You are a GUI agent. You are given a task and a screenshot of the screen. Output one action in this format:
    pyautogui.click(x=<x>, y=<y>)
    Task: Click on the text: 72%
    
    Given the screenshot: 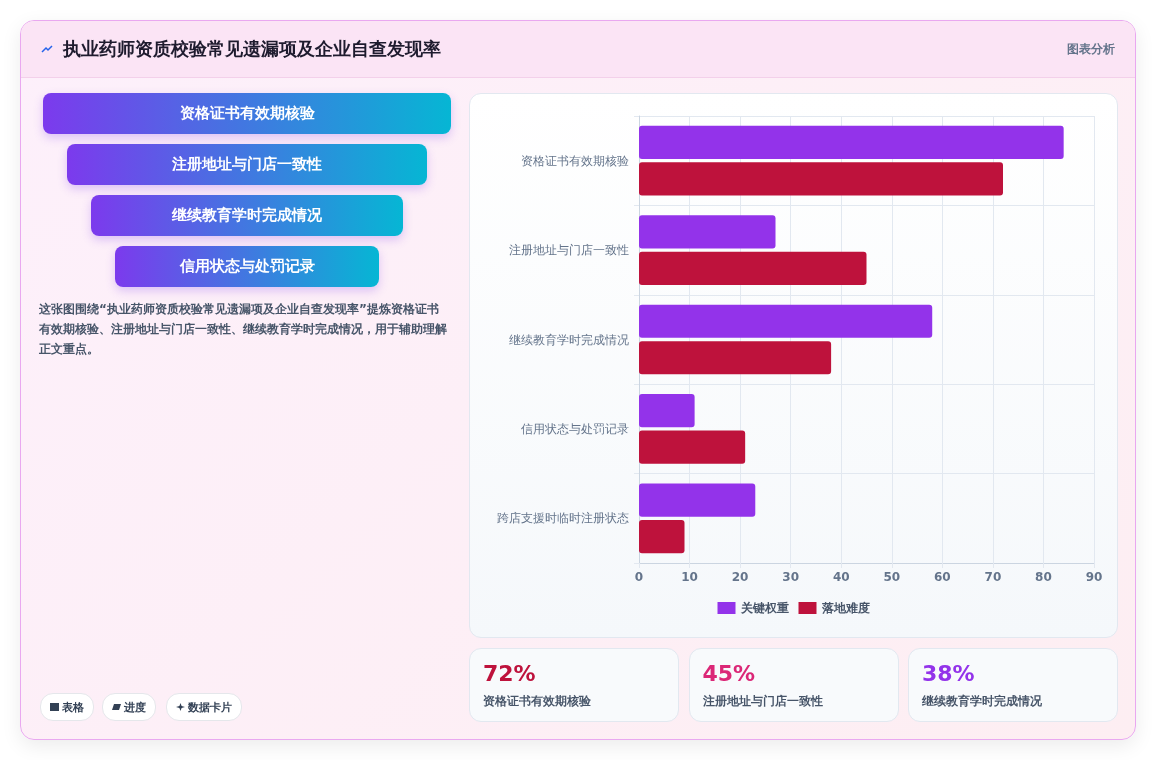 What is the action you would take?
    pyautogui.click(x=509, y=673)
    